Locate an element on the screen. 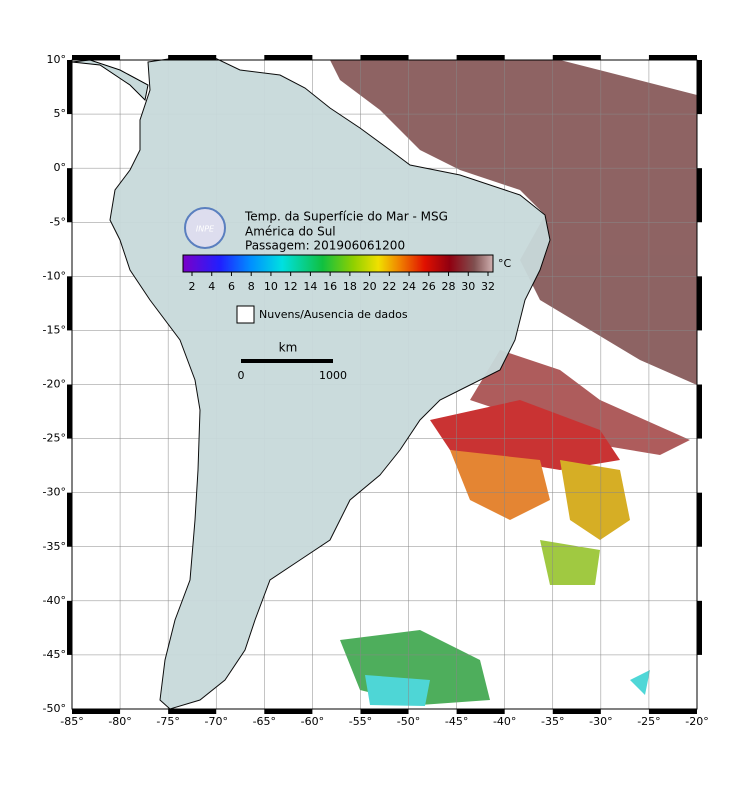  x-tick-label: -85° is located at coordinates (71, 721).